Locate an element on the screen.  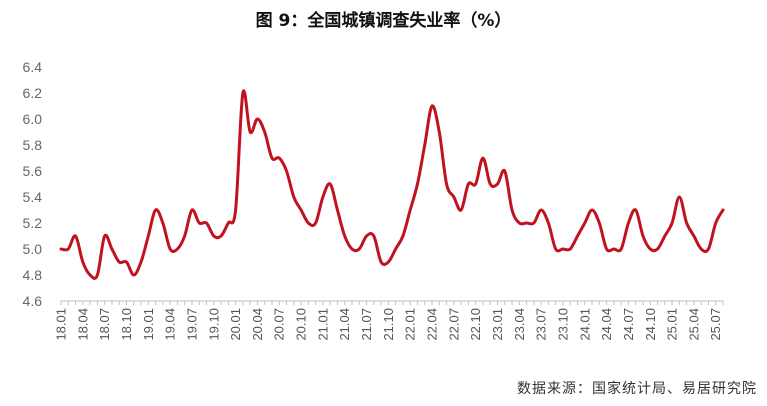
x-tick-label: 24.01 is located at coordinates (584, 324).